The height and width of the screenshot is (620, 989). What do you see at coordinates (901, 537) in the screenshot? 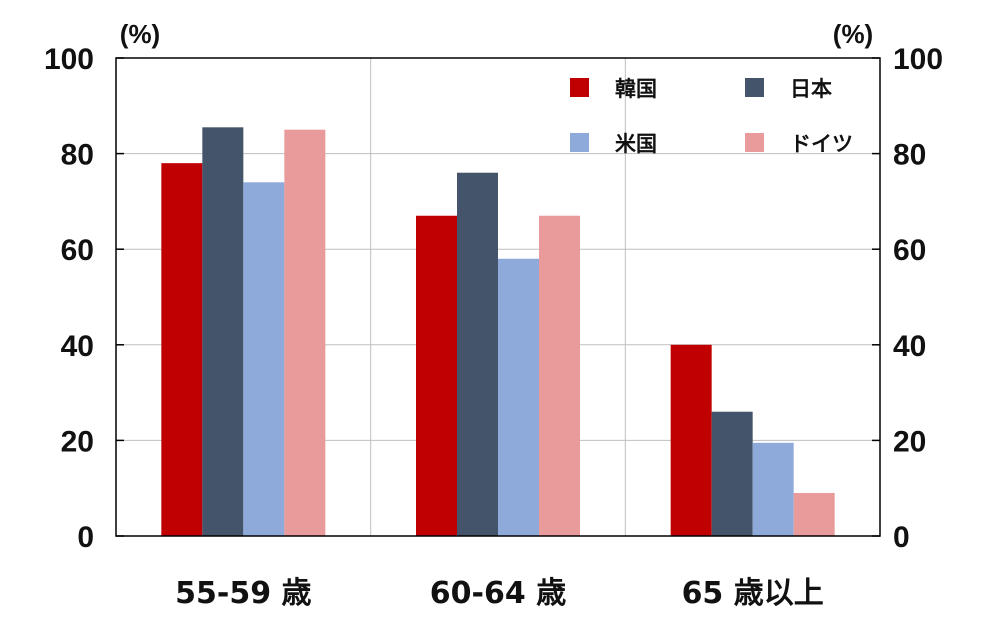
I see `y-tick-label-right: 0` at bounding box center [901, 537].